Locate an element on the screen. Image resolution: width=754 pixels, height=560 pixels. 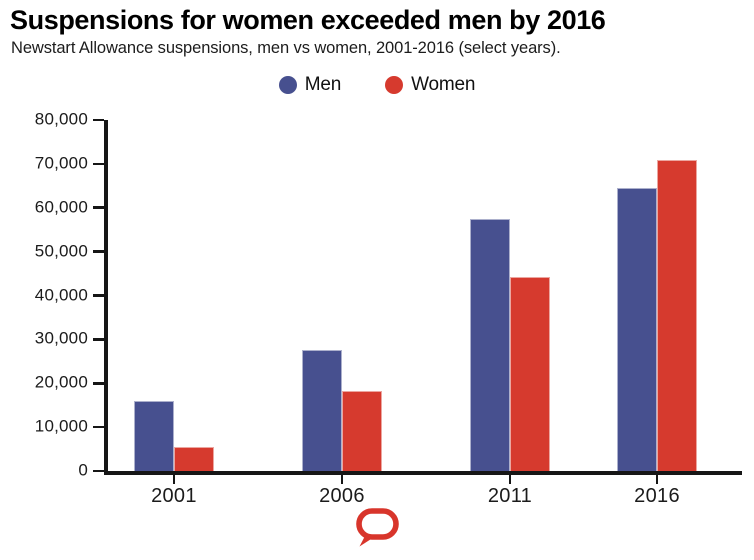
y-axis-tick-label: 60,000 is located at coordinates (61, 207).